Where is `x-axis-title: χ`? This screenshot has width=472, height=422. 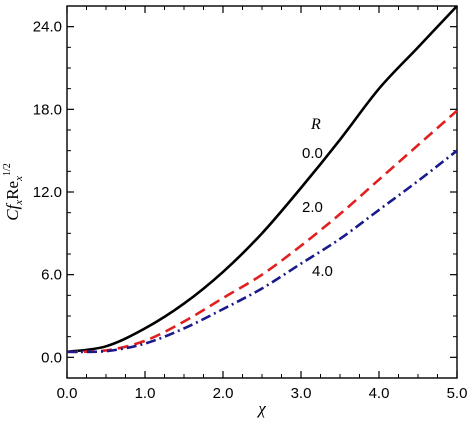 x-axis-title: χ is located at coordinates (261, 408).